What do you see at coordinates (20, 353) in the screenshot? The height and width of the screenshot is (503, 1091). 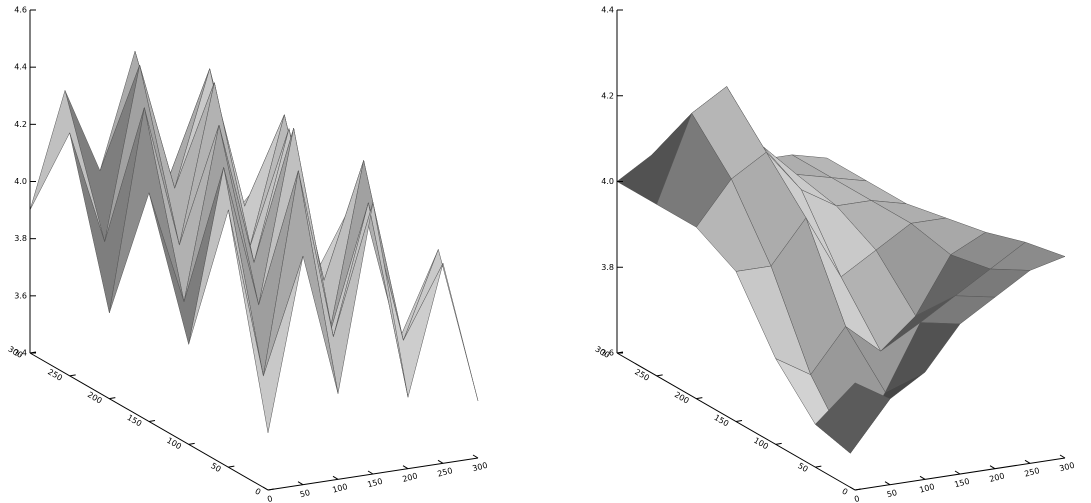 I see `z-tick-label: 3.4` at bounding box center [20, 353].